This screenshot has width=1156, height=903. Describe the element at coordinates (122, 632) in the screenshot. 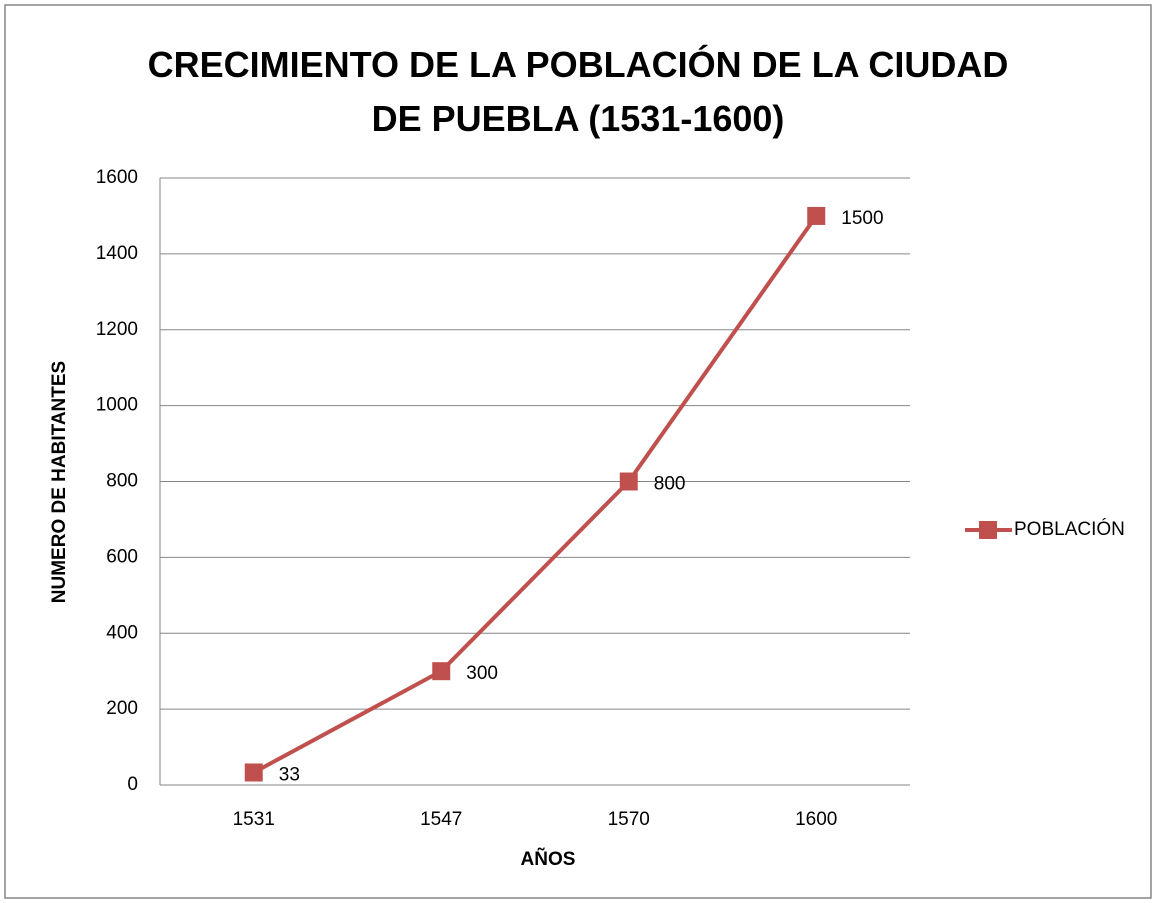

I see `y-tick-label: 400` at that location.